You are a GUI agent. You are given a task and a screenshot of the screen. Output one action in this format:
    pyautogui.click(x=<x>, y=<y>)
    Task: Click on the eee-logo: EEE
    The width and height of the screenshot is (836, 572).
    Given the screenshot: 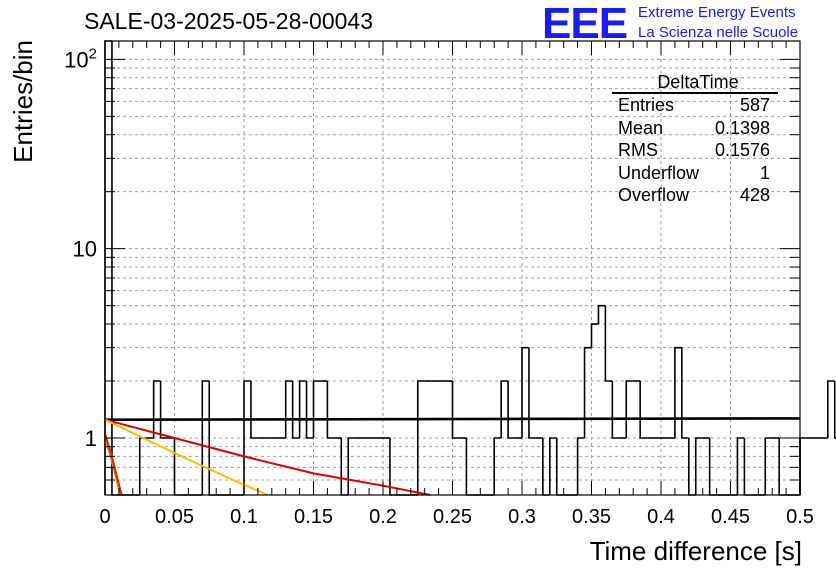 What is the action you would take?
    pyautogui.click(x=585, y=24)
    